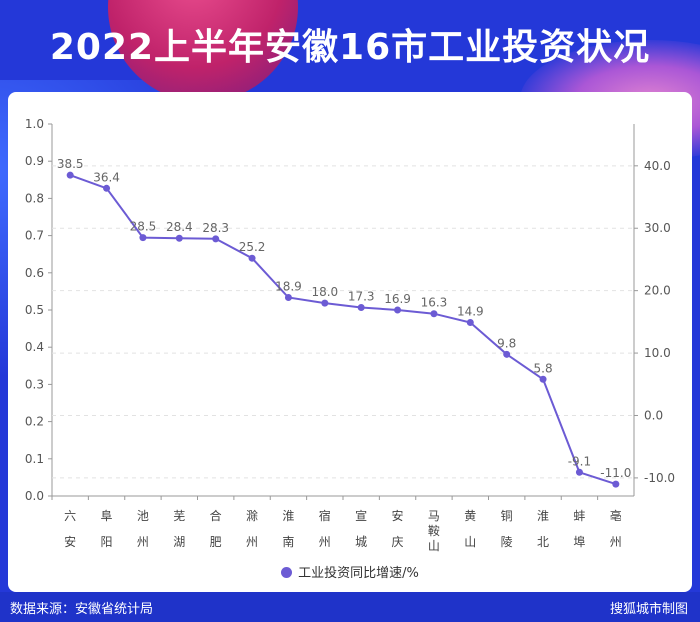  What do you see at coordinates (507, 515) in the screenshot?
I see `x-category-label: 铜` at bounding box center [507, 515].